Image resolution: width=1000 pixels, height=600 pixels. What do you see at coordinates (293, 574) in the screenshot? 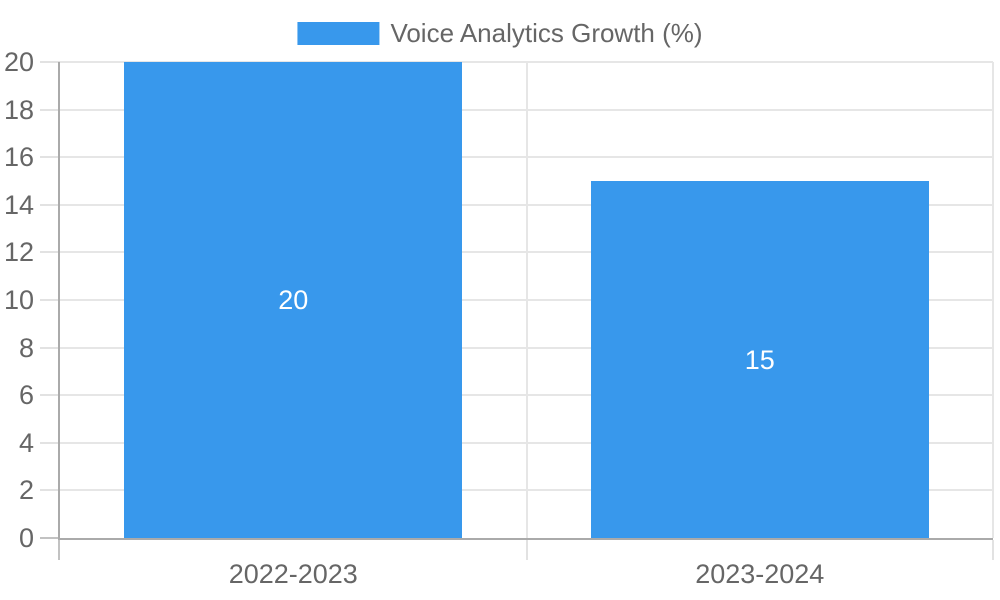
I see `x-axis-tick-label: 2022-2023` at bounding box center [293, 574].